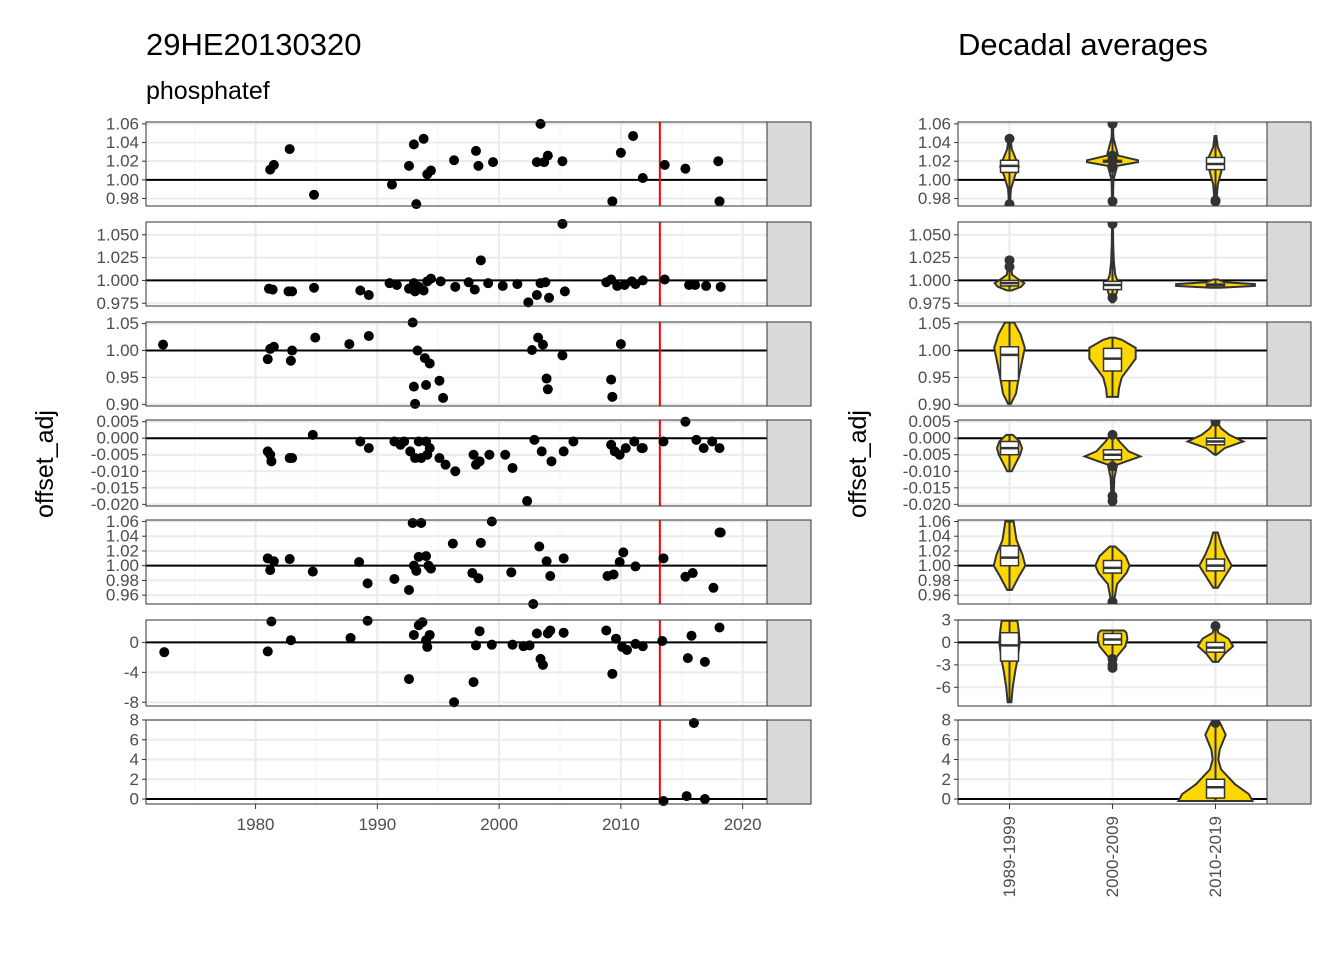  What do you see at coordinates (456, 463) in the screenshot?
I see `left-panel-bg-salinity` at bounding box center [456, 463].